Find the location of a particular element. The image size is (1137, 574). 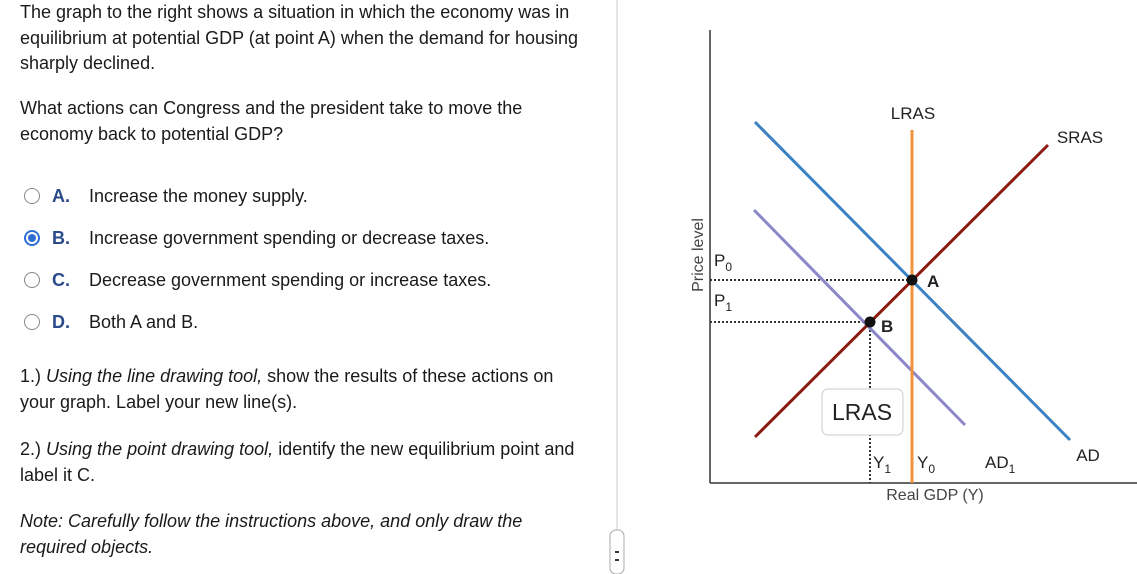

tooltip-box is located at coordinates (862, 412).